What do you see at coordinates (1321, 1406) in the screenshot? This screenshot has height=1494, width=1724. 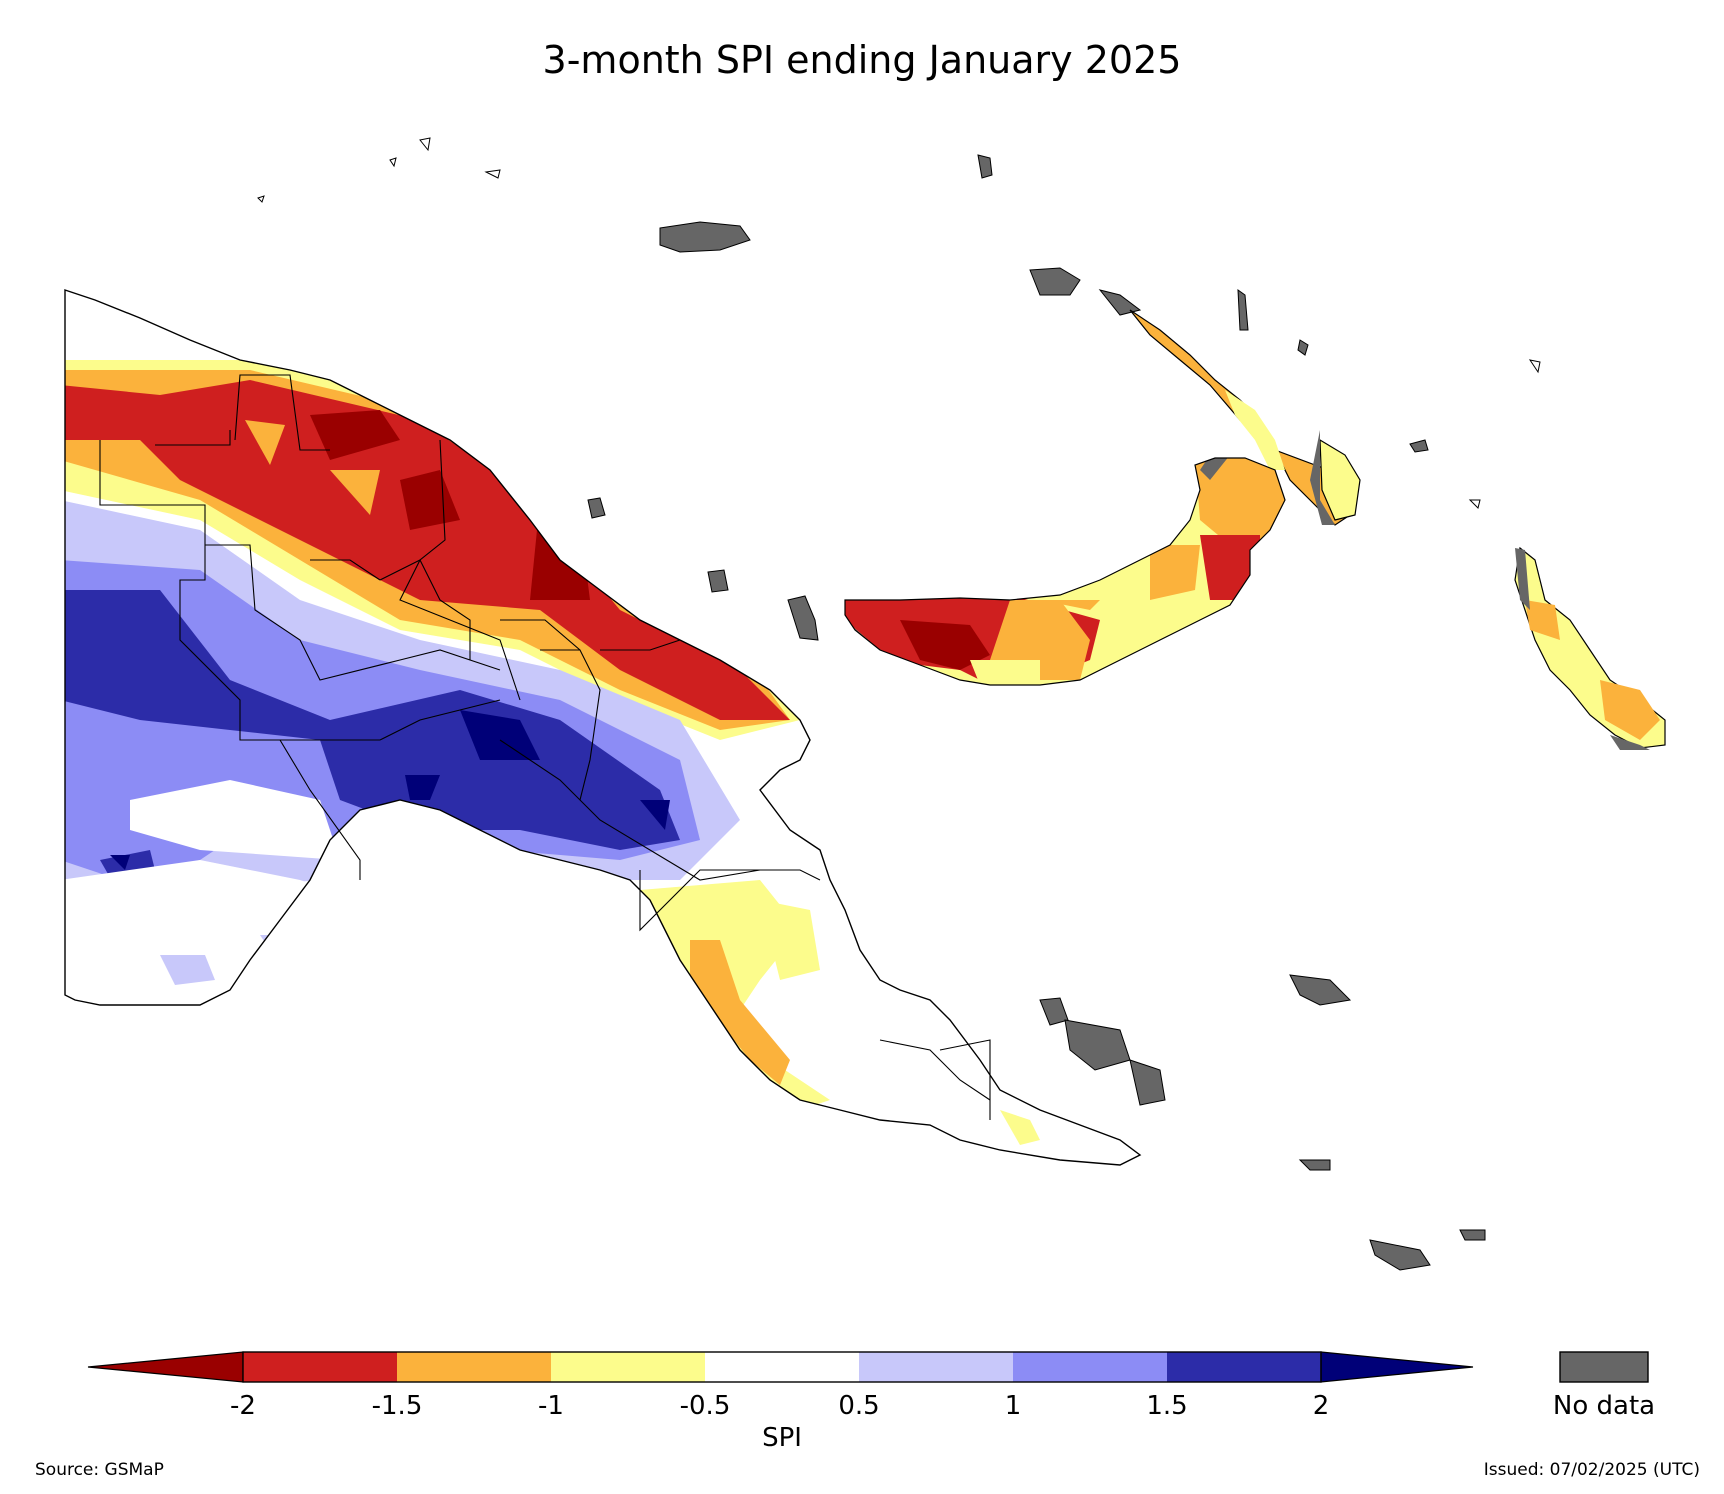 I see `colorbar-tick: 2` at bounding box center [1321, 1406].